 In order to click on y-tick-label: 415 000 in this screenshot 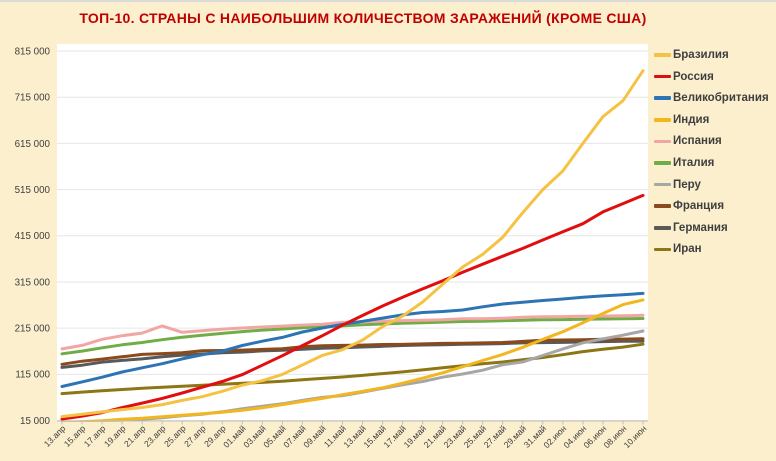, I will do `click(33, 236)`.